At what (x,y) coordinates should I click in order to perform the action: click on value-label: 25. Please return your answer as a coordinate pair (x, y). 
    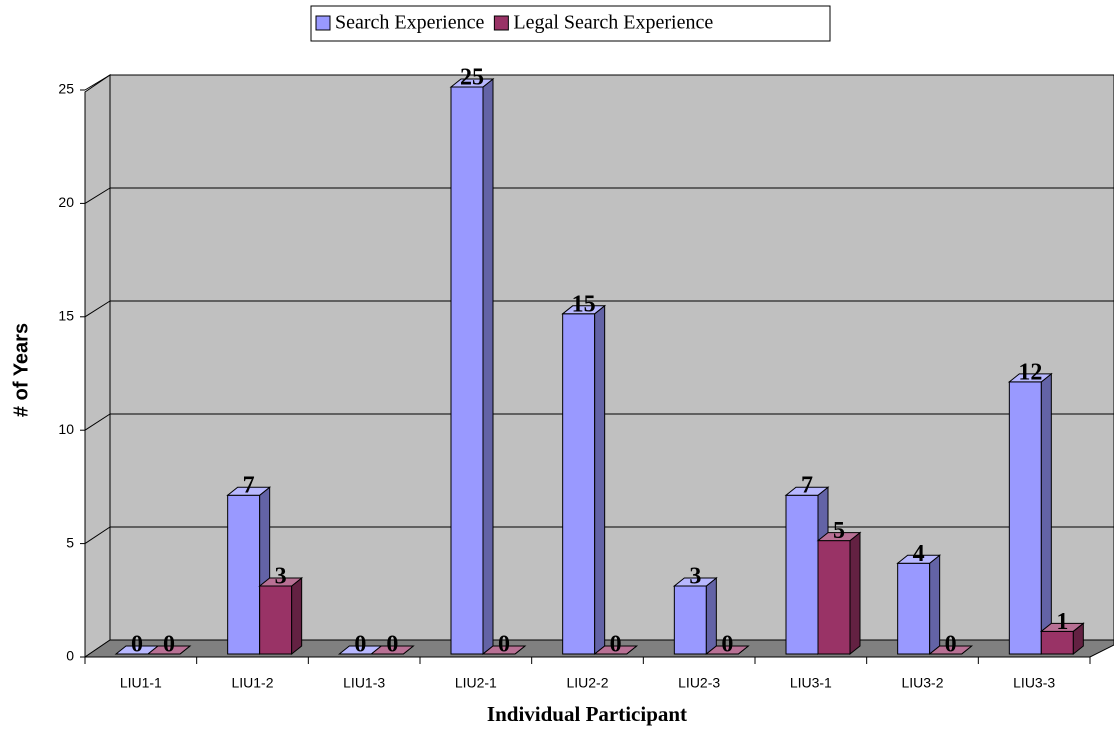
    Looking at the image, I should click on (472, 78).